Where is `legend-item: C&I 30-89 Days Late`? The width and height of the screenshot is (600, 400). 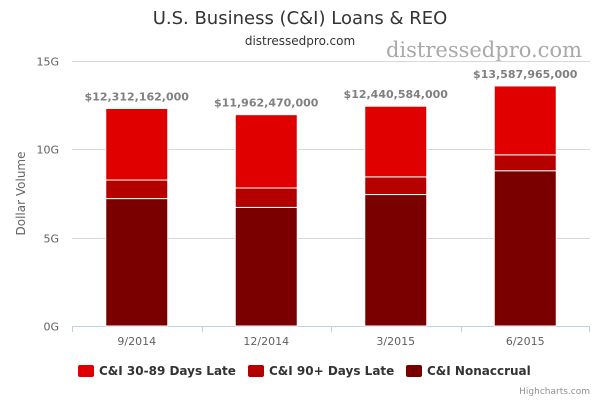 legend-item: C&I 30-89 Days Late is located at coordinates (157, 371).